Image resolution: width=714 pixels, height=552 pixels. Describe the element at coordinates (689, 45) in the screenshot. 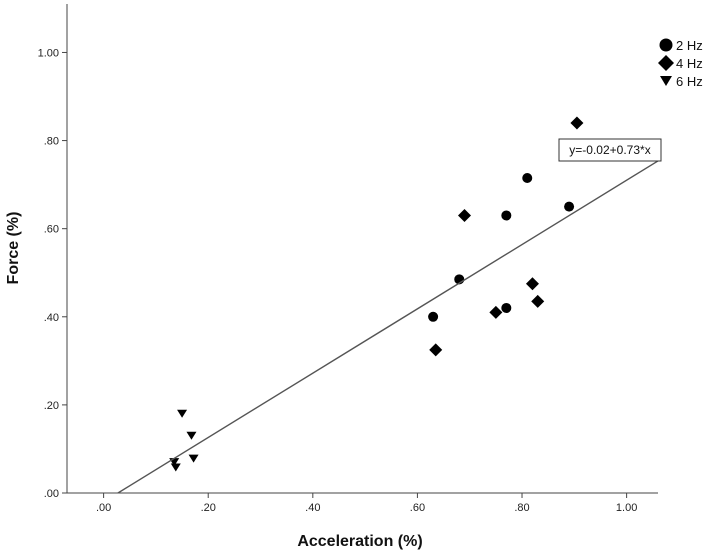

I see `legend-label-2-hz: 2 Hz` at that location.